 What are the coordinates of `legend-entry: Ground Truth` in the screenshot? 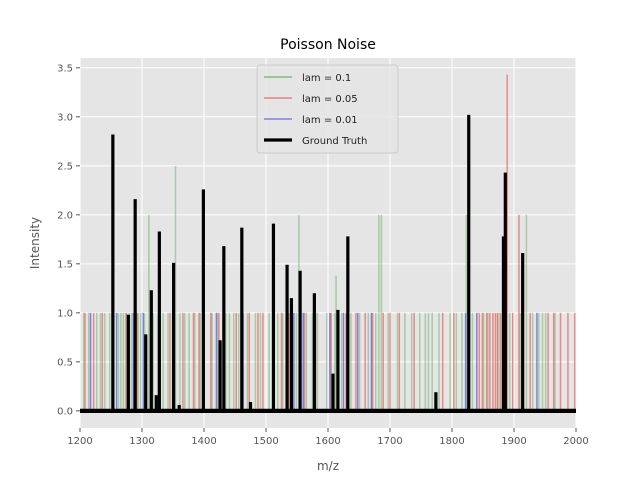 It's located at (334, 141).